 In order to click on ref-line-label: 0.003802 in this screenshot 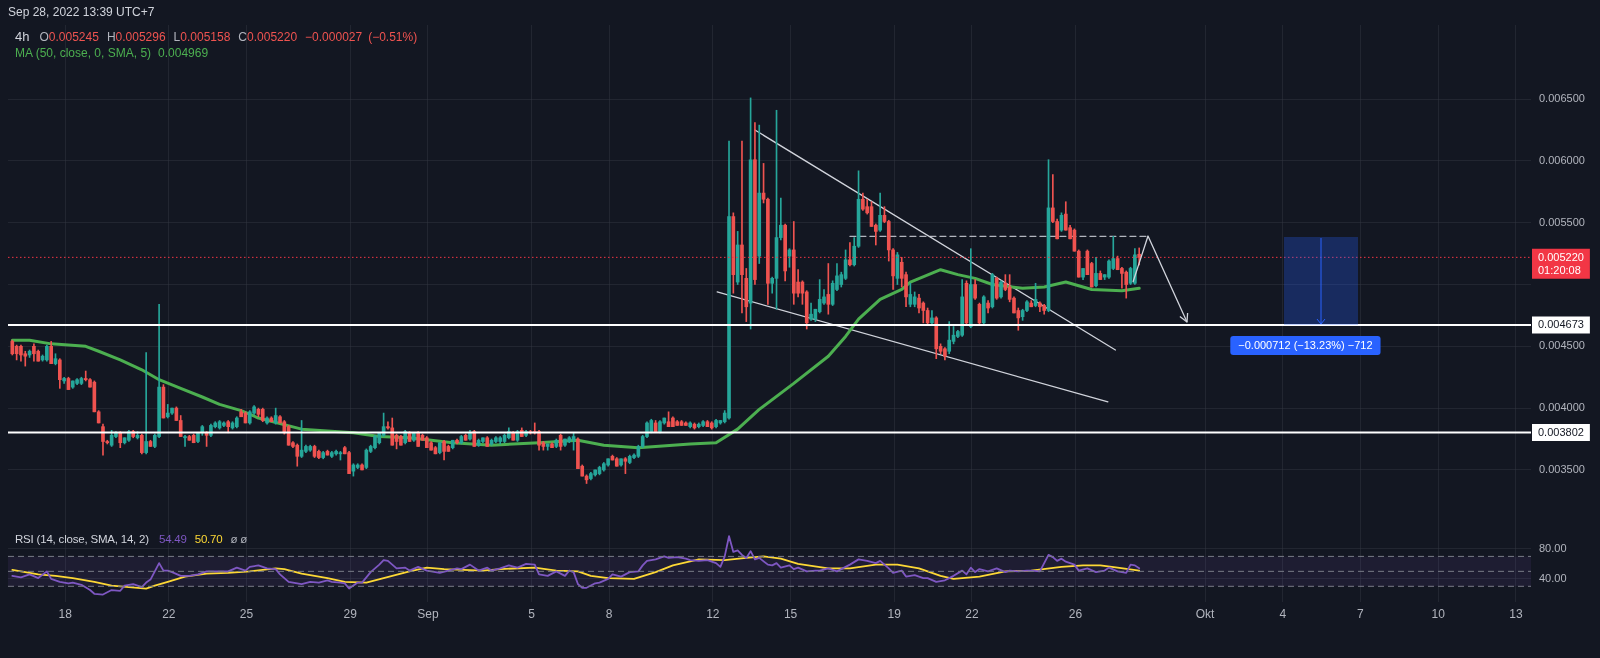, I will do `click(1561, 432)`.